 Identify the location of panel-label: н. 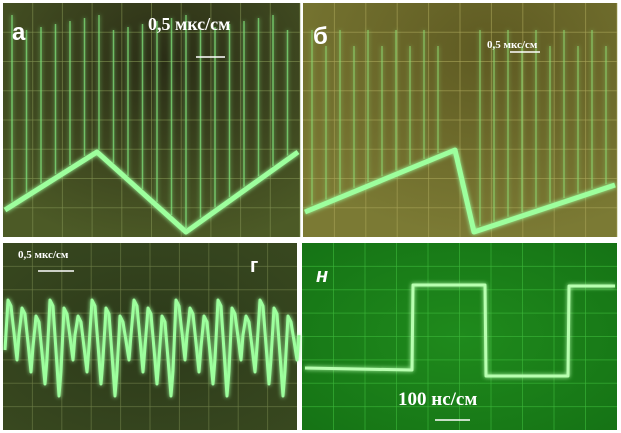
(322, 276).